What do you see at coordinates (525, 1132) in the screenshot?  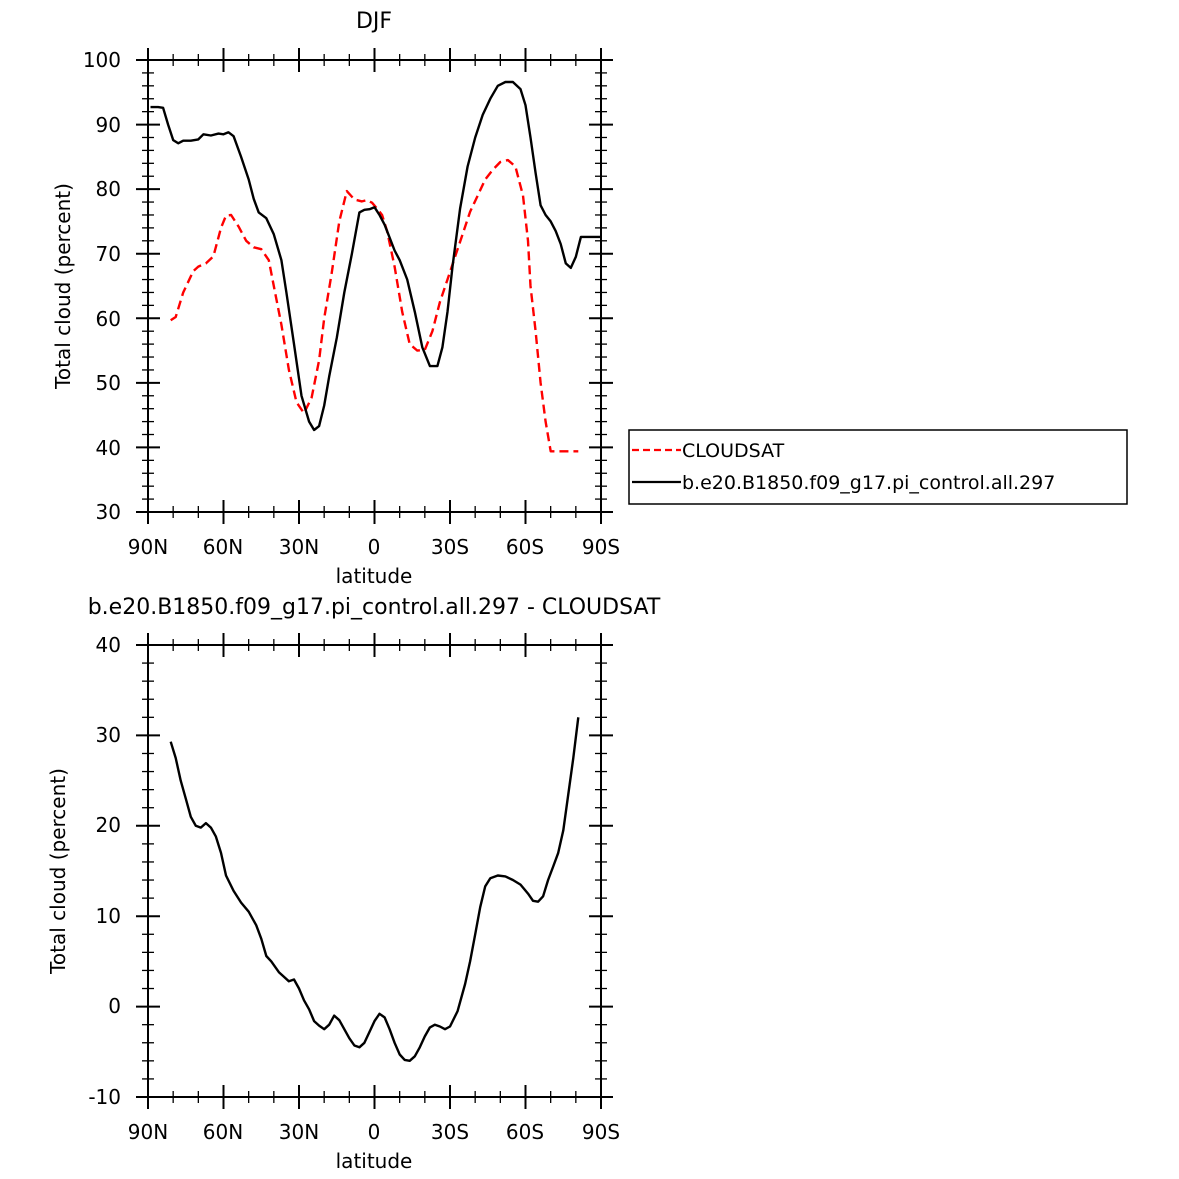 I see `bottom-xtick-label: 60S` at bounding box center [525, 1132].